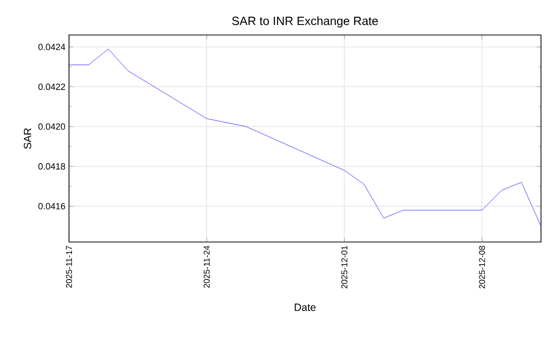 The image size is (550, 350). I want to click on y-tick-label: 0.0420, so click(52, 126).